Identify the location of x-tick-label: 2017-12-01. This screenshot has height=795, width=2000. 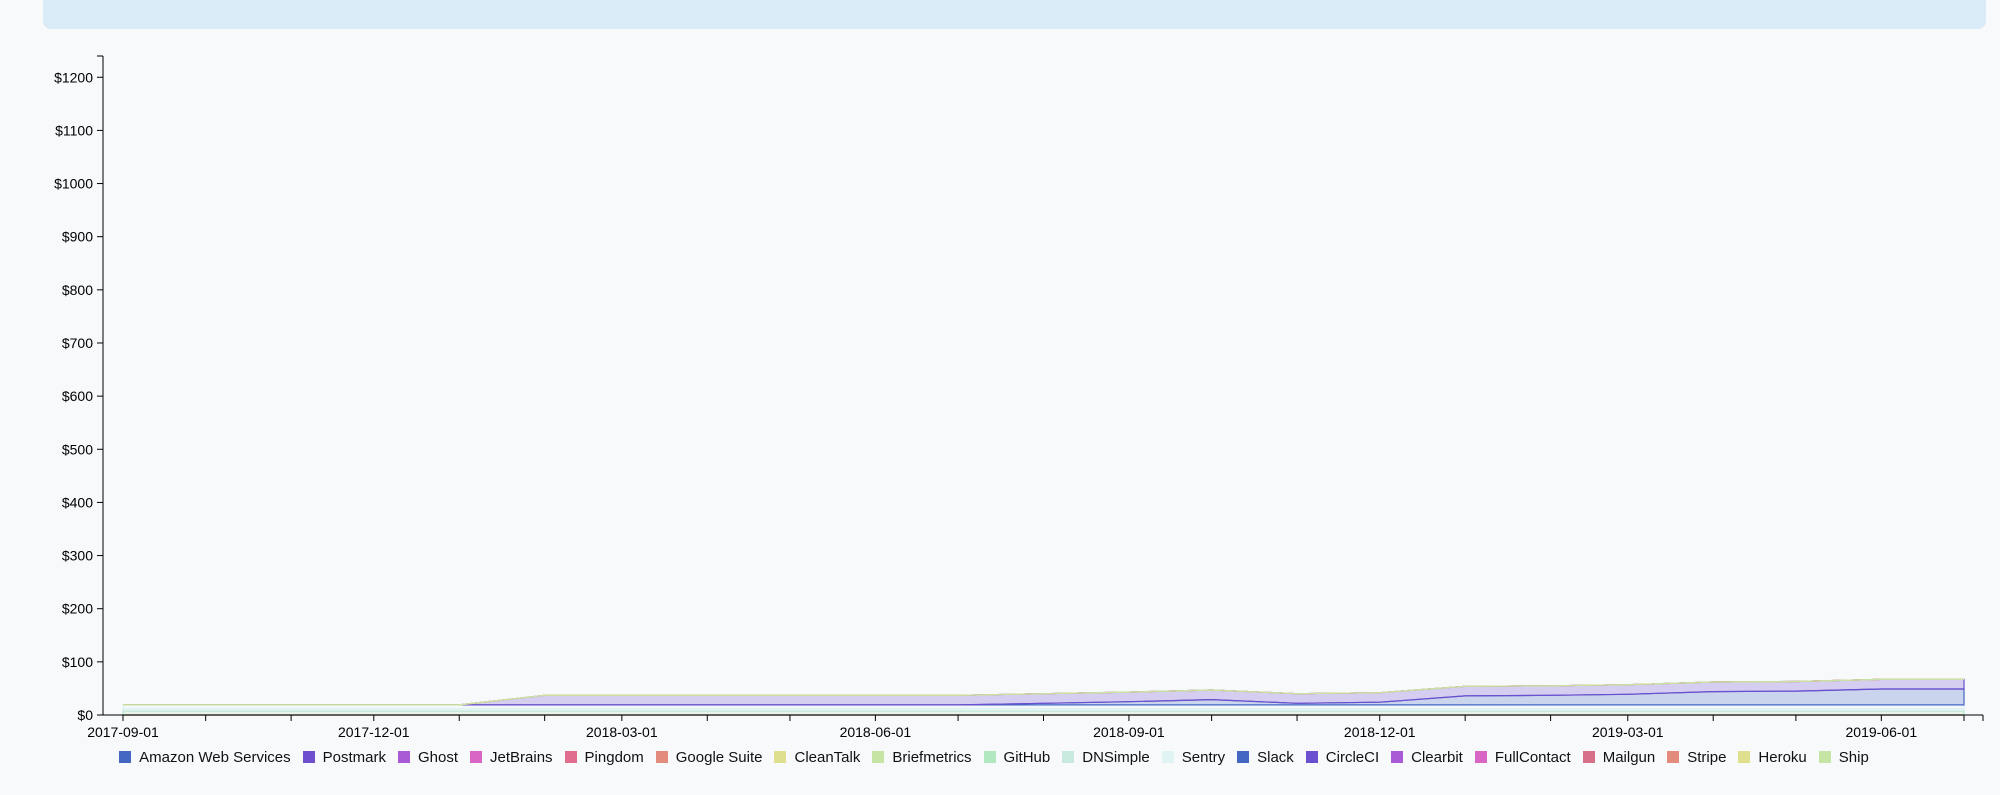
(374, 732).